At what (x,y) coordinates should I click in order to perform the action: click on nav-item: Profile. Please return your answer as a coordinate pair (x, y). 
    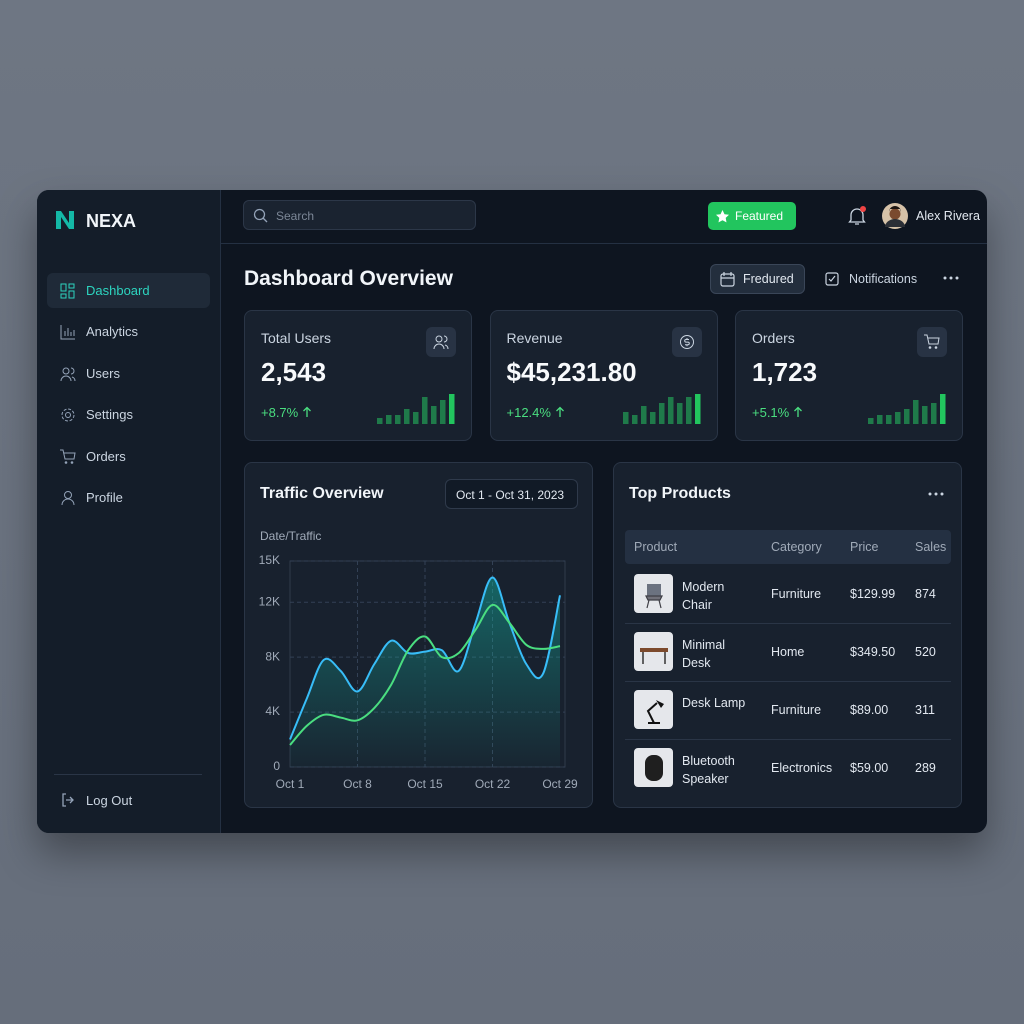
    Looking at the image, I should click on (128, 497).